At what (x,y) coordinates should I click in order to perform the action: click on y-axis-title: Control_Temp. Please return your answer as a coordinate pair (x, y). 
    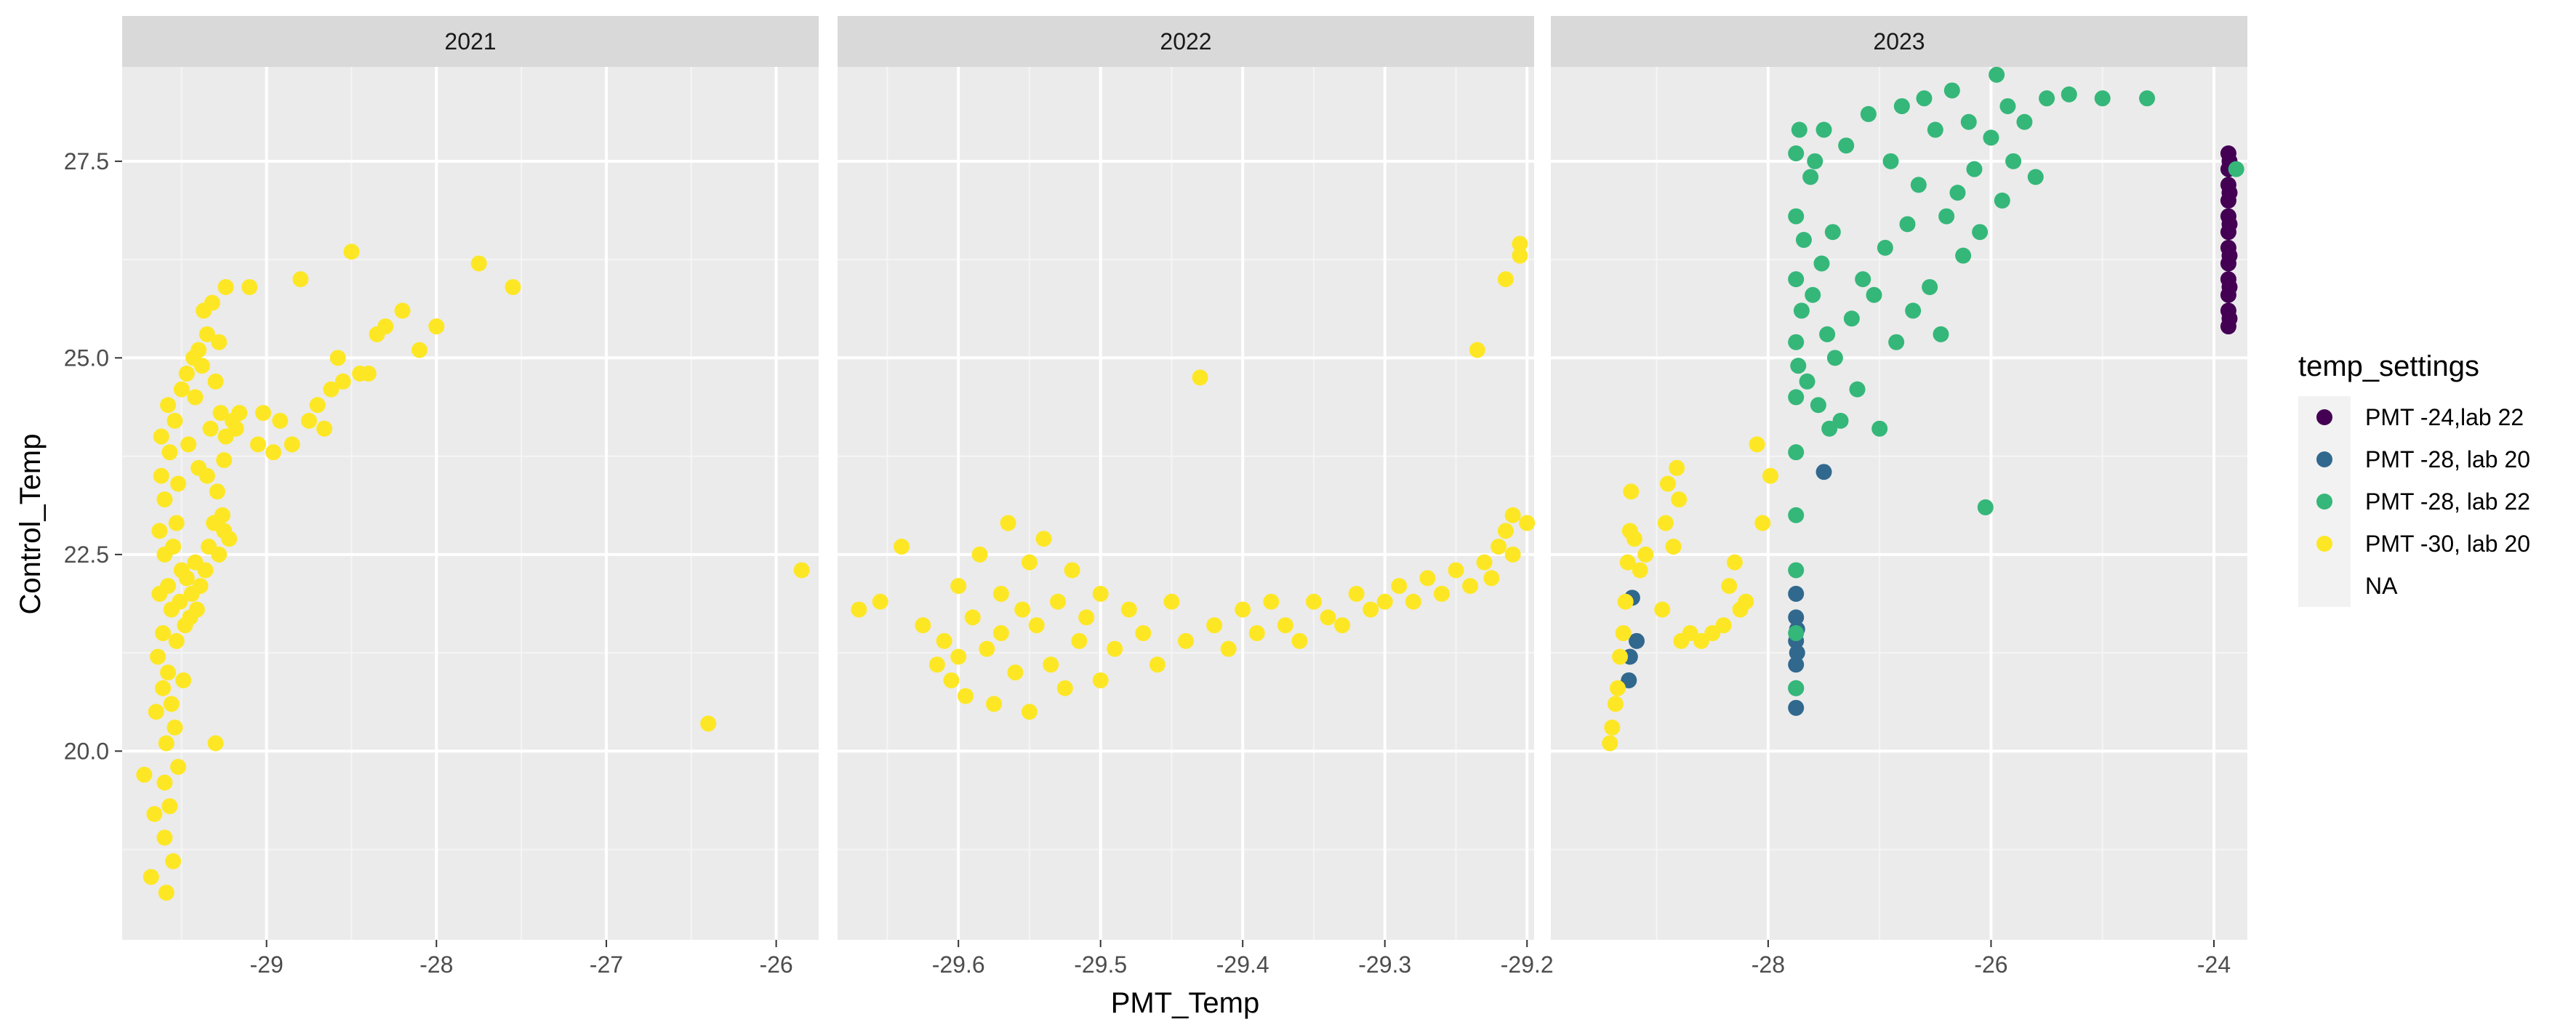
    Looking at the image, I should click on (31, 523).